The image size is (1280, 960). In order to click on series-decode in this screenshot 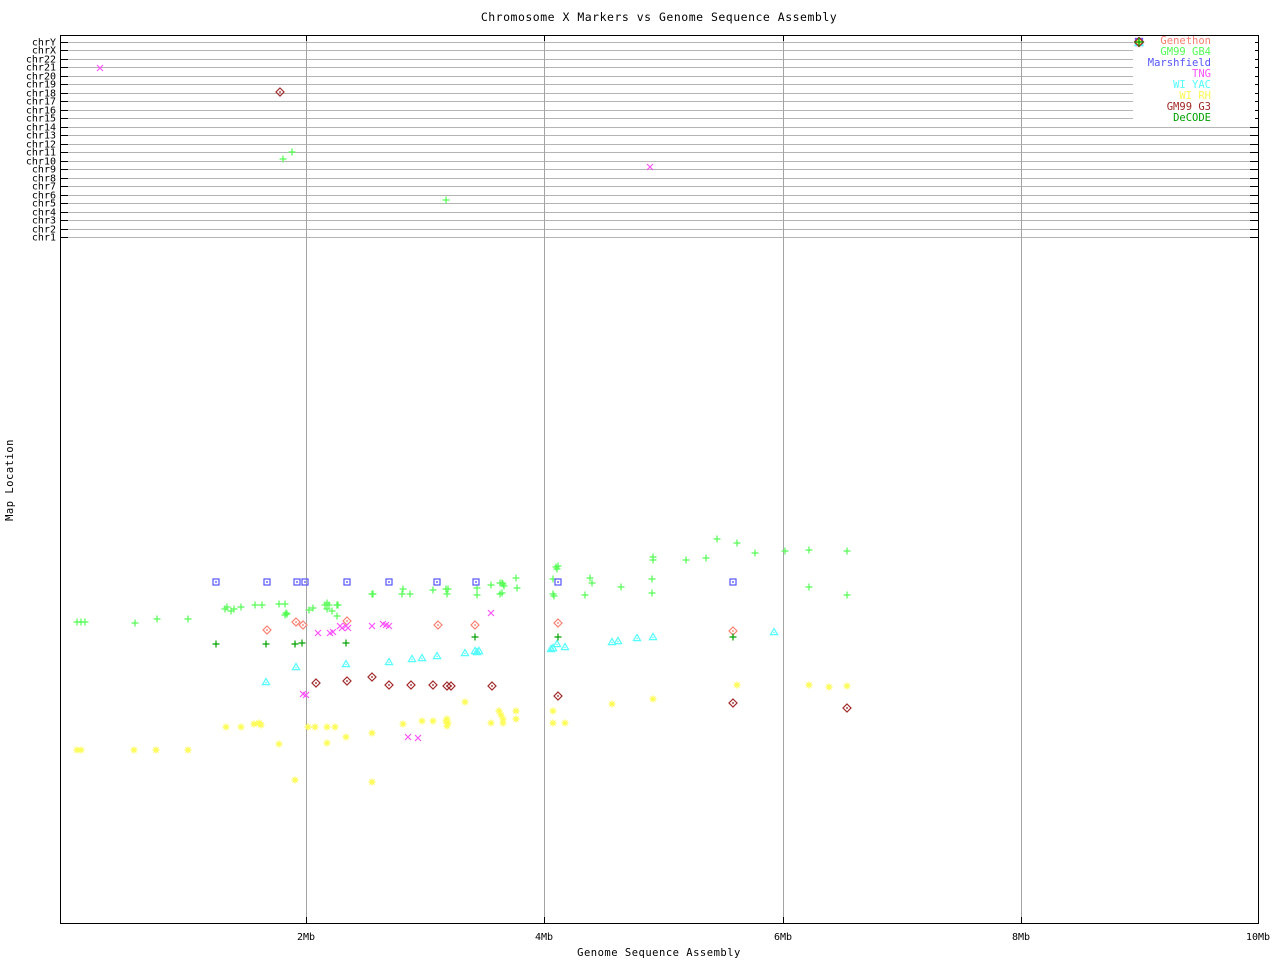, I will do `click(474, 640)`.